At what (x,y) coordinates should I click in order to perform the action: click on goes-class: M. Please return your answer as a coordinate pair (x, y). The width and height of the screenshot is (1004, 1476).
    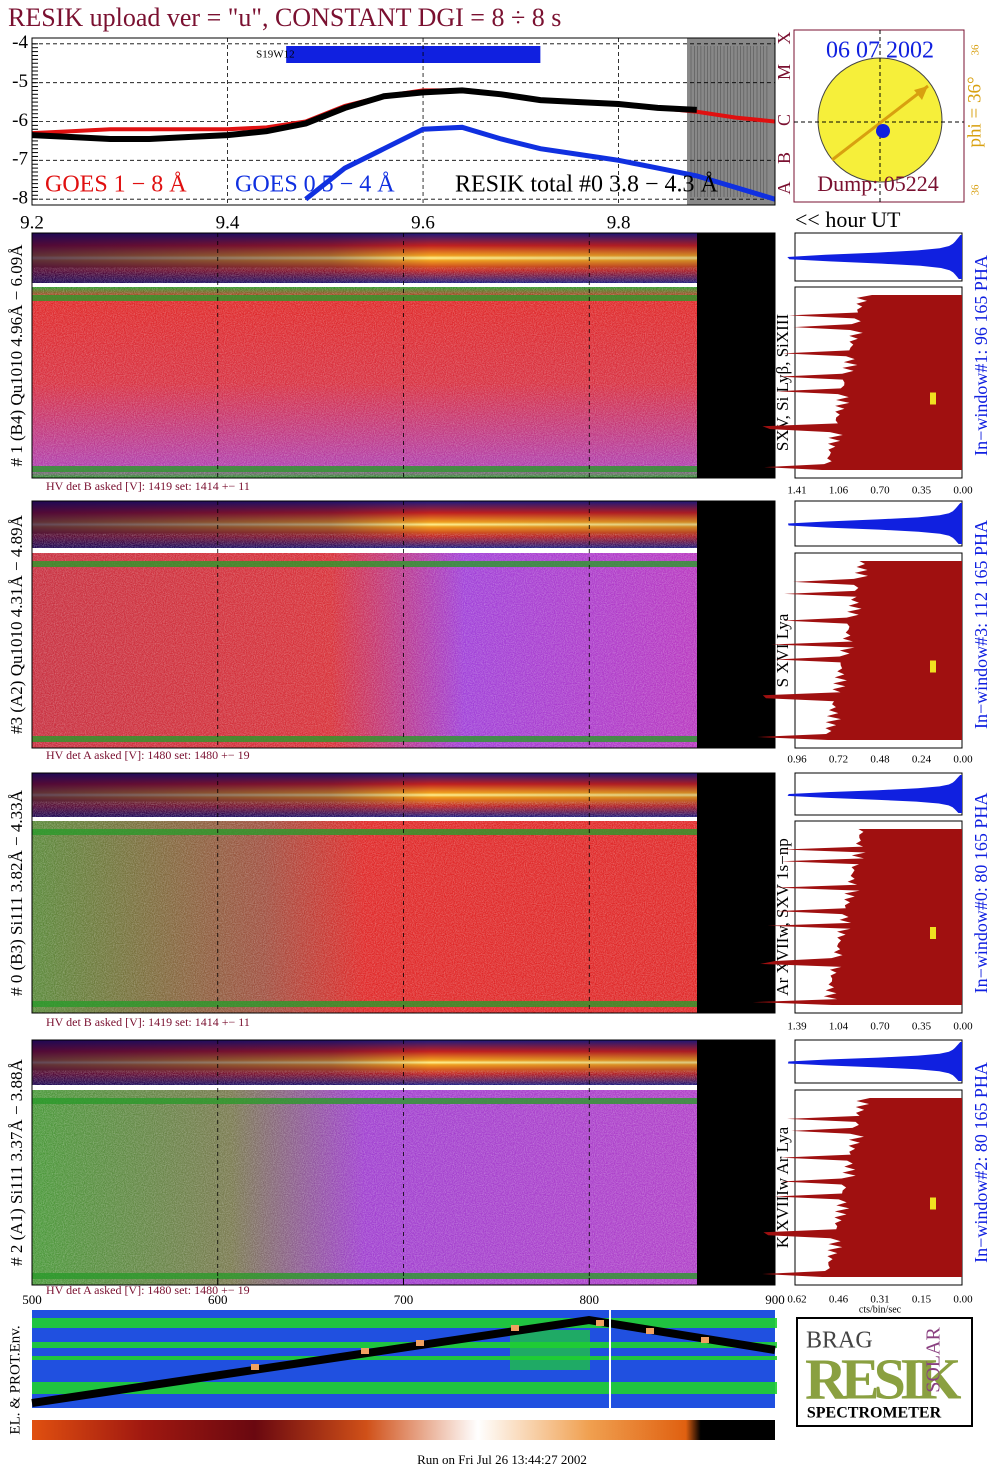
    Looking at the image, I should click on (784, 72).